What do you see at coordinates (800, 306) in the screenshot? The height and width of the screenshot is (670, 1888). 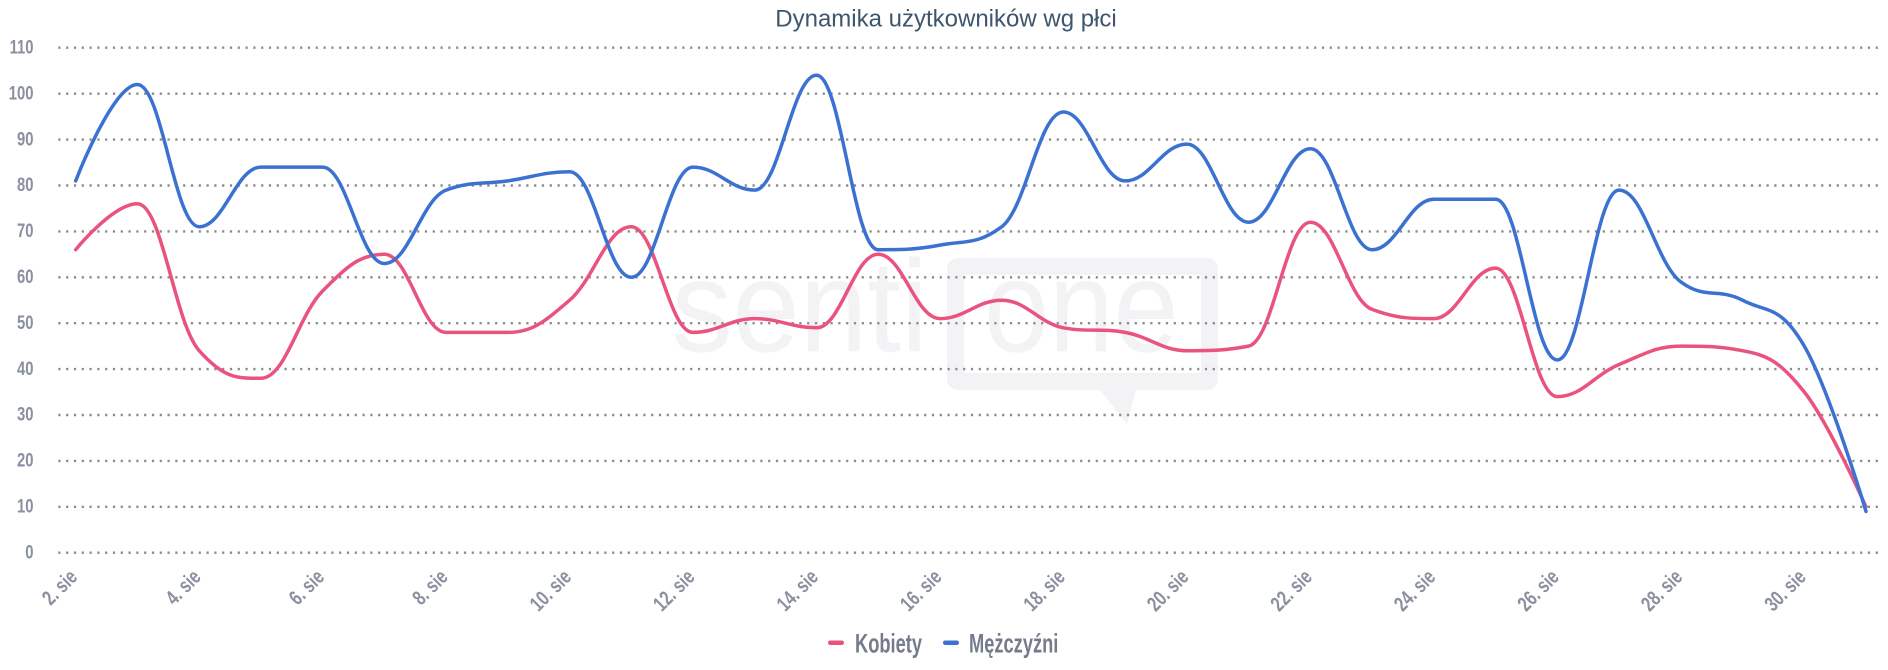 I see `svg-text: senti` at bounding box center [800, 306].